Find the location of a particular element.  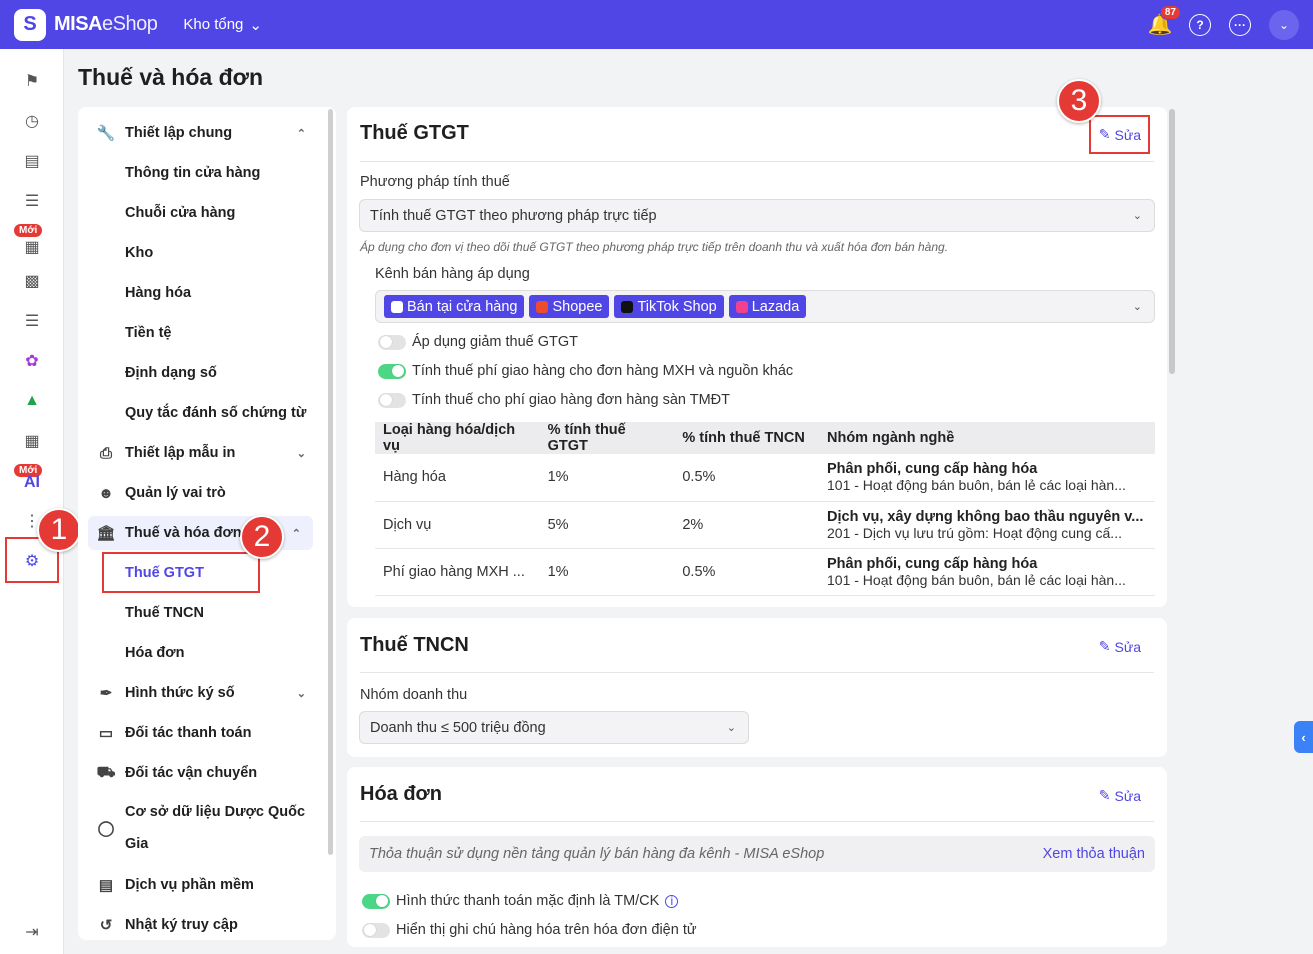

sidebar-item-doc-numbering: Quy tắc đánh số chứng từ is located at coordinates (203, 413).